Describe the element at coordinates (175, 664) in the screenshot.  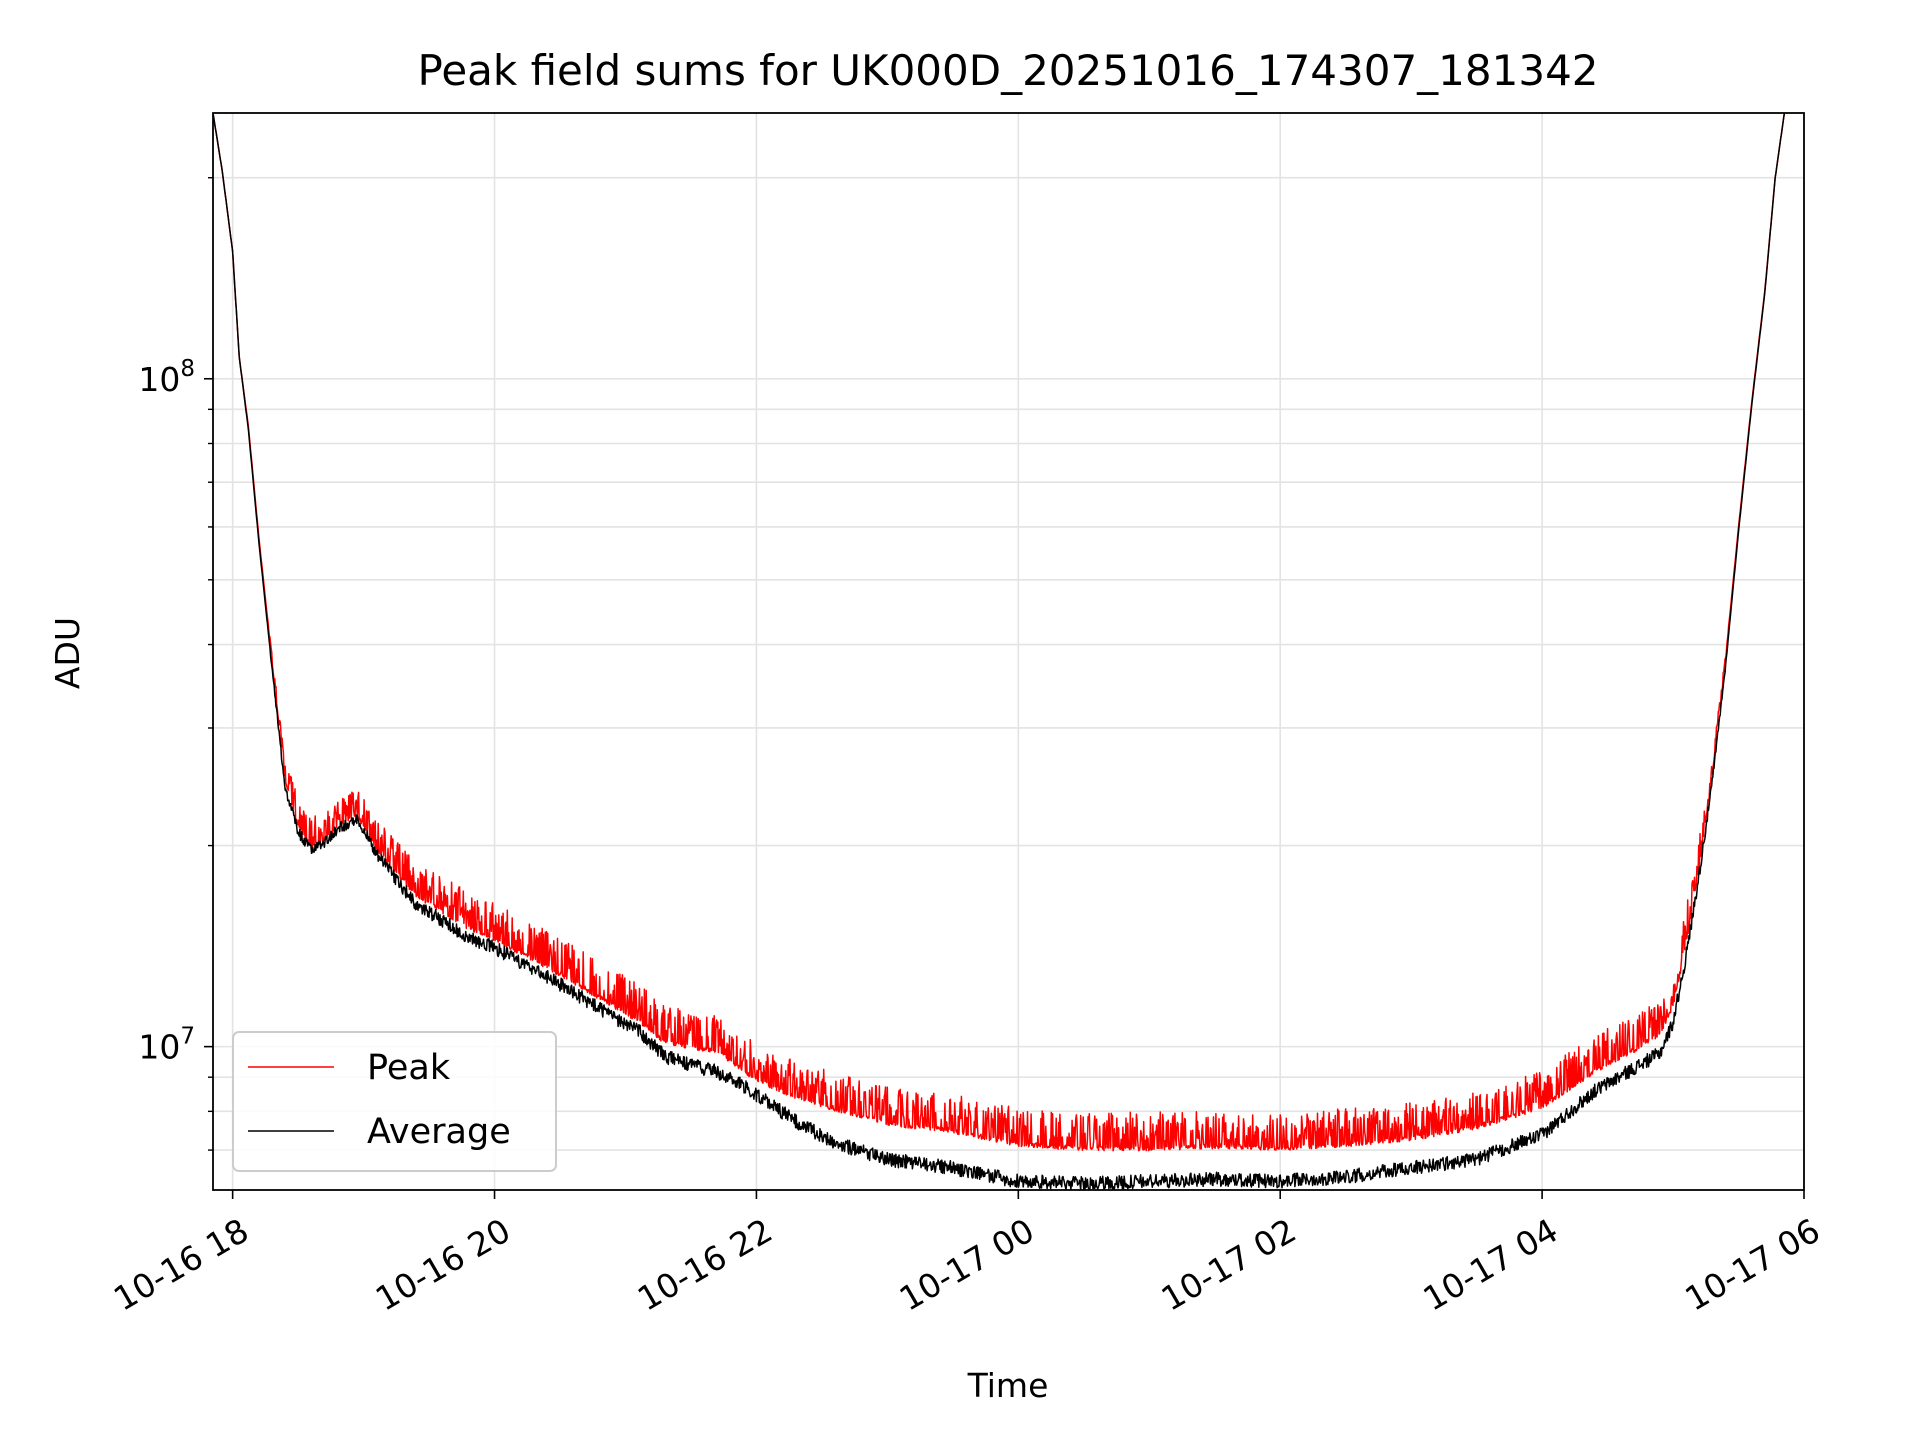
I see `y-axis: 107 108` at that location.